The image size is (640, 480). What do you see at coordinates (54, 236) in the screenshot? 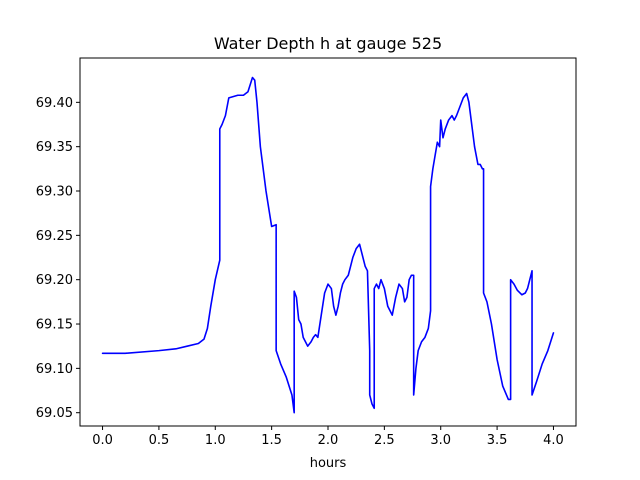
I see `y-tick-label: 69.25` at bounding box center [54, 236].